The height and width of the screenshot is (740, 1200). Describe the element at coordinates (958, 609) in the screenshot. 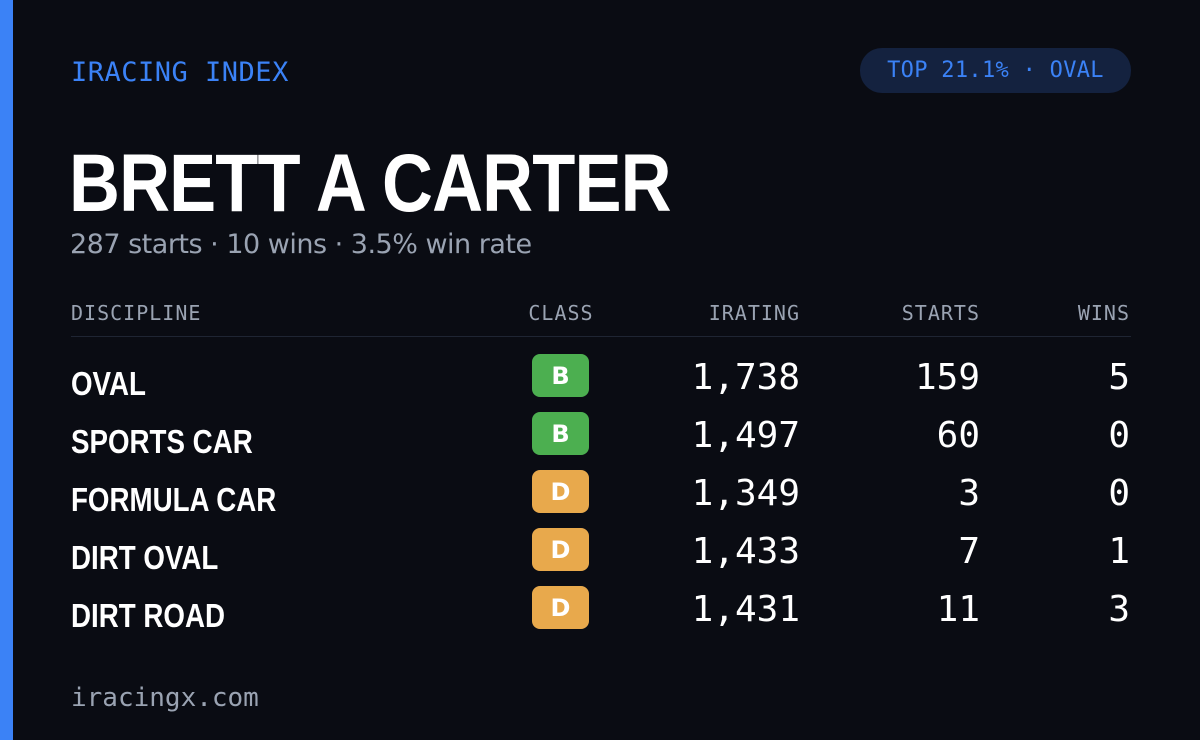

I see `starts-value: 11` at that location.